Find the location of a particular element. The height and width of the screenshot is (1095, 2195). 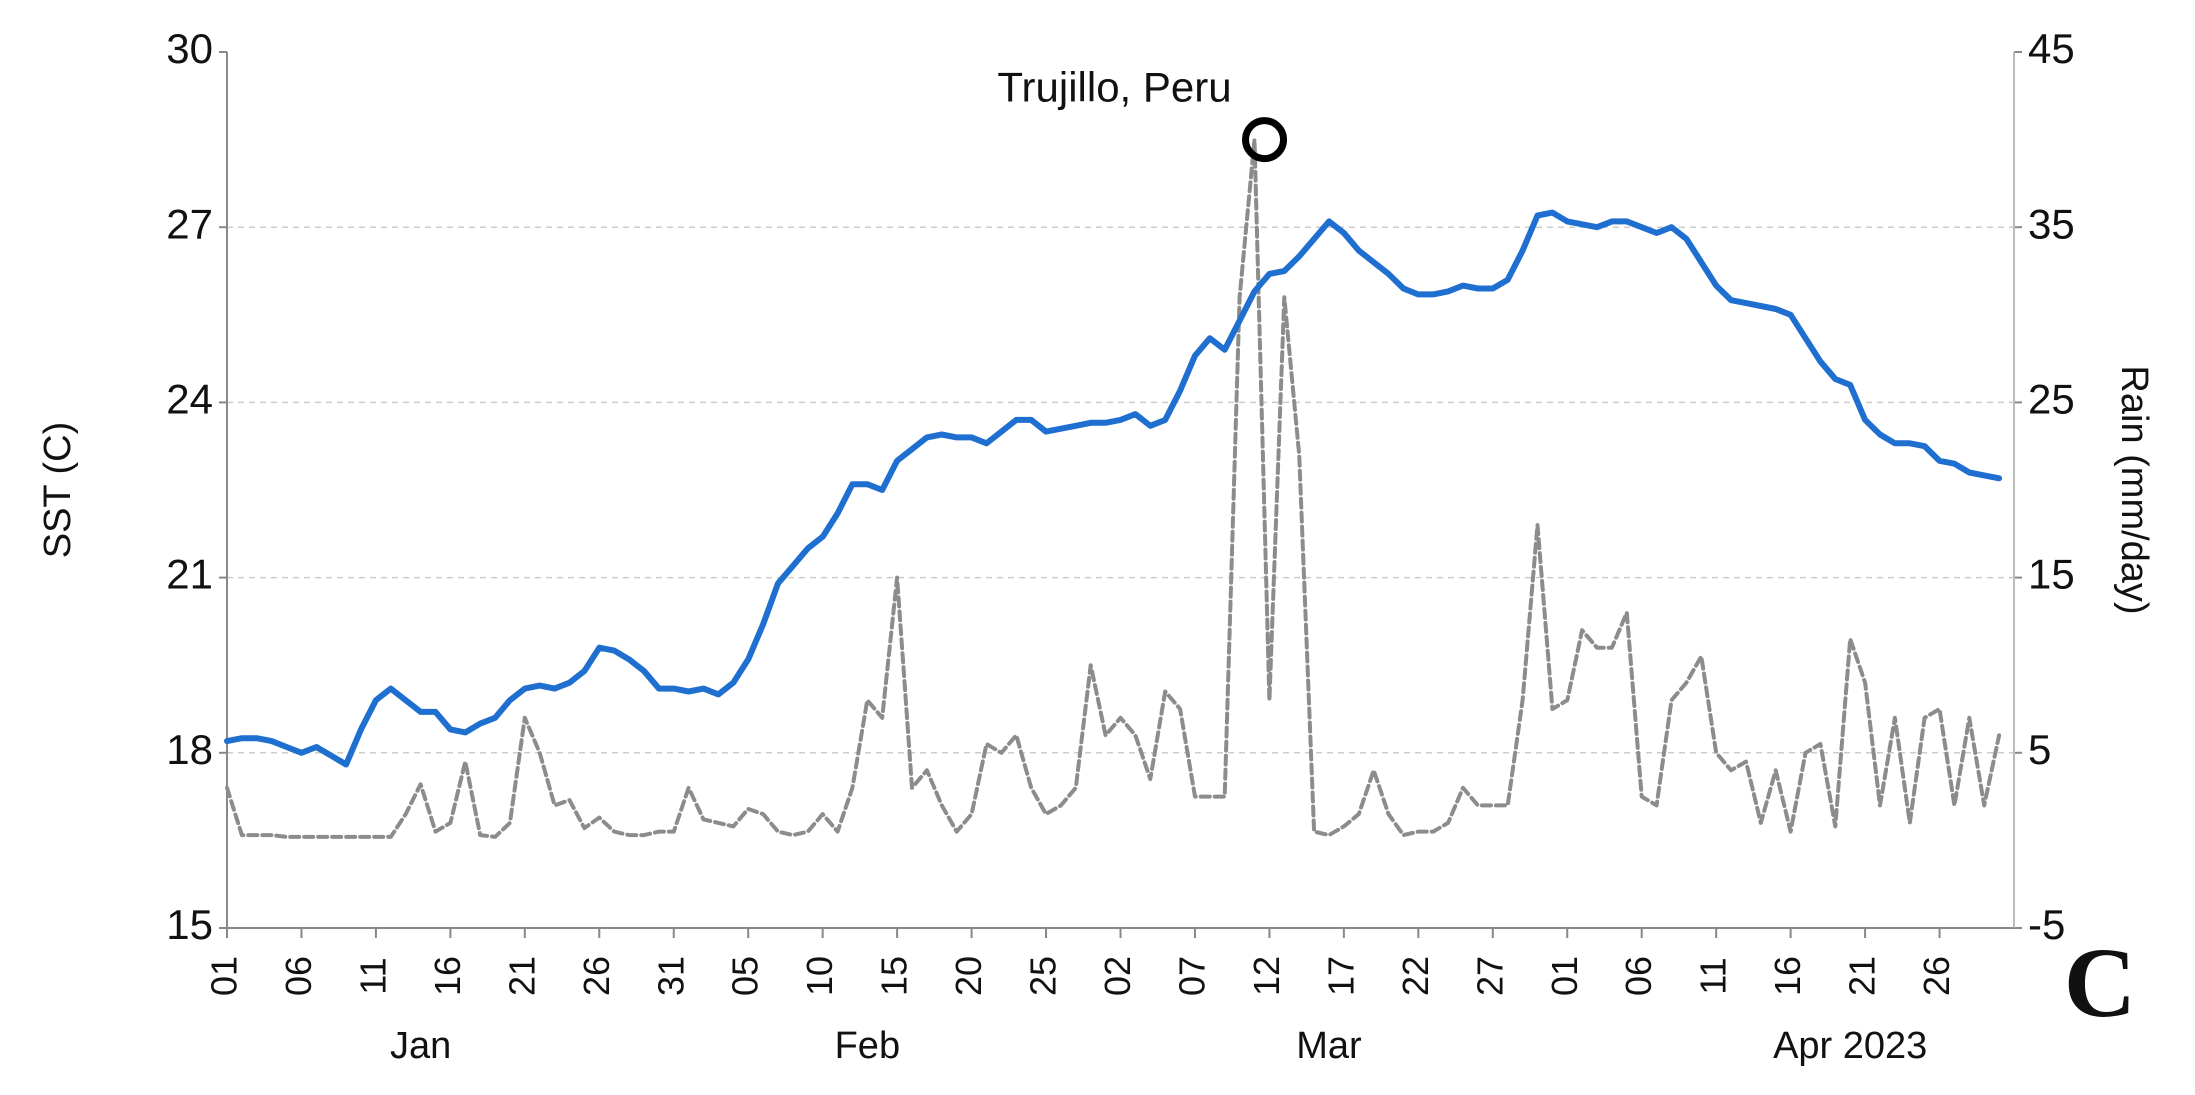

x-tick-label: 10 is located at coordinates (819, 976).